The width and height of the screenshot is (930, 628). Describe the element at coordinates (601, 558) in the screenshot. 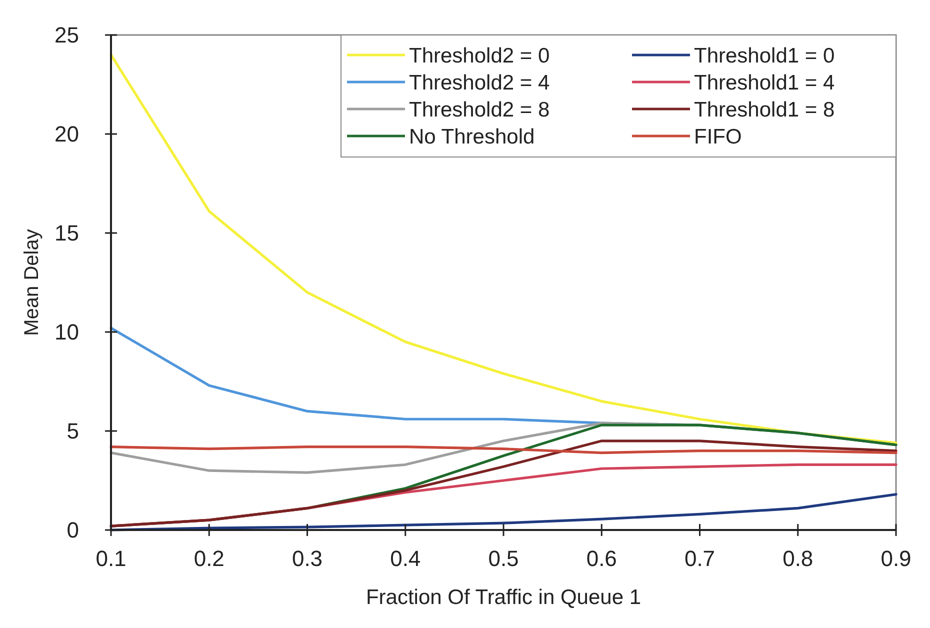

I see `x-tick-label: 0.6` at that location.